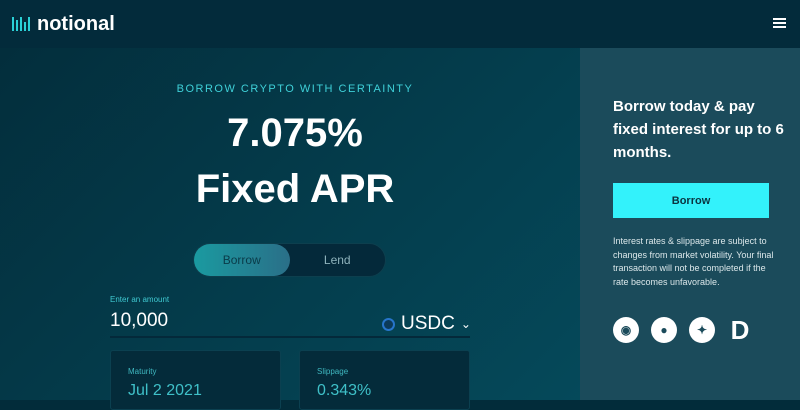 The height and width of the screenshot is (410, 800). I want to click on defipulse-icon: D, so click(740, 329).